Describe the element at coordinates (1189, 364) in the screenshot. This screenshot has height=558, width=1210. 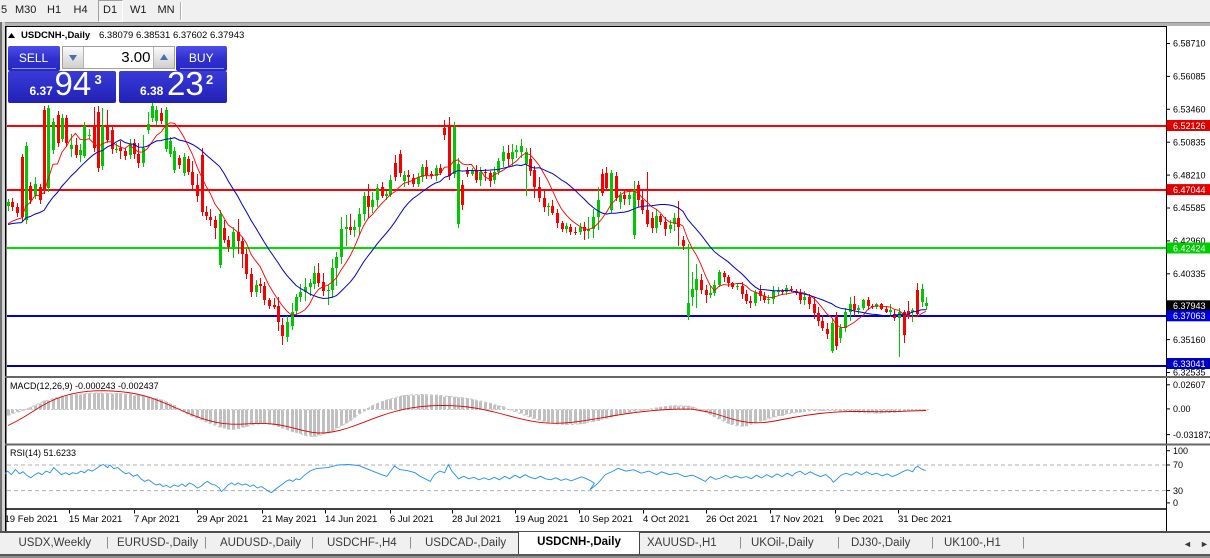
I see `svg-text: 6.33041` at that location.